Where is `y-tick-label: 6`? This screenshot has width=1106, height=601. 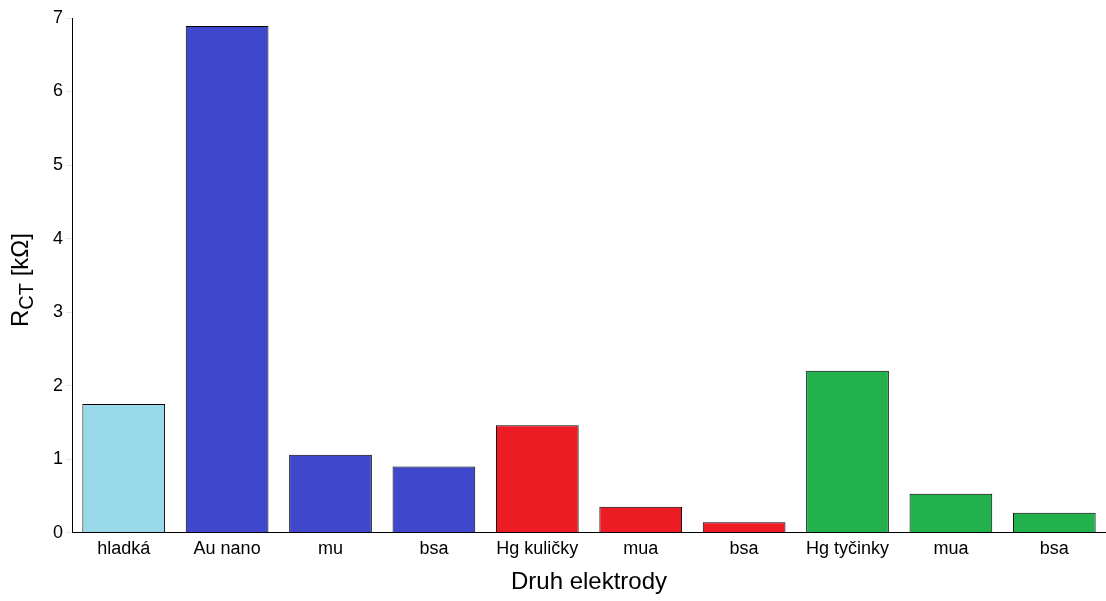 y-tick-label: 6 is located at coordinates (58, 90).